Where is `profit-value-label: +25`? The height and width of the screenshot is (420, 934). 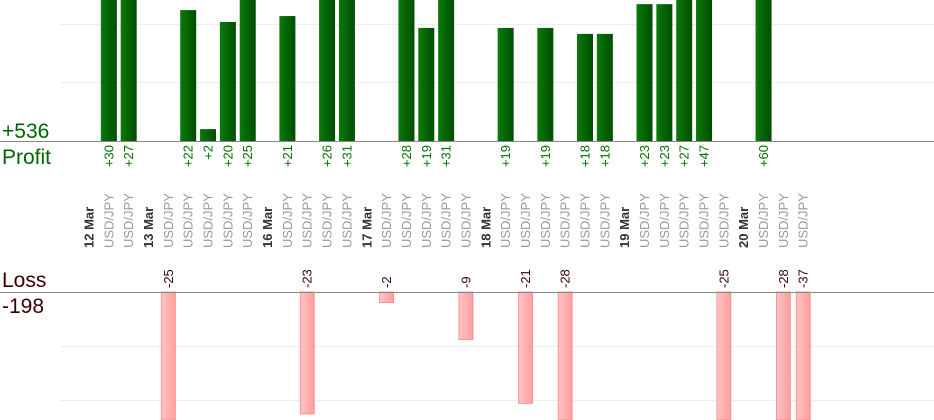
profit-value-label: +25 is located at coordinates (247, 156).